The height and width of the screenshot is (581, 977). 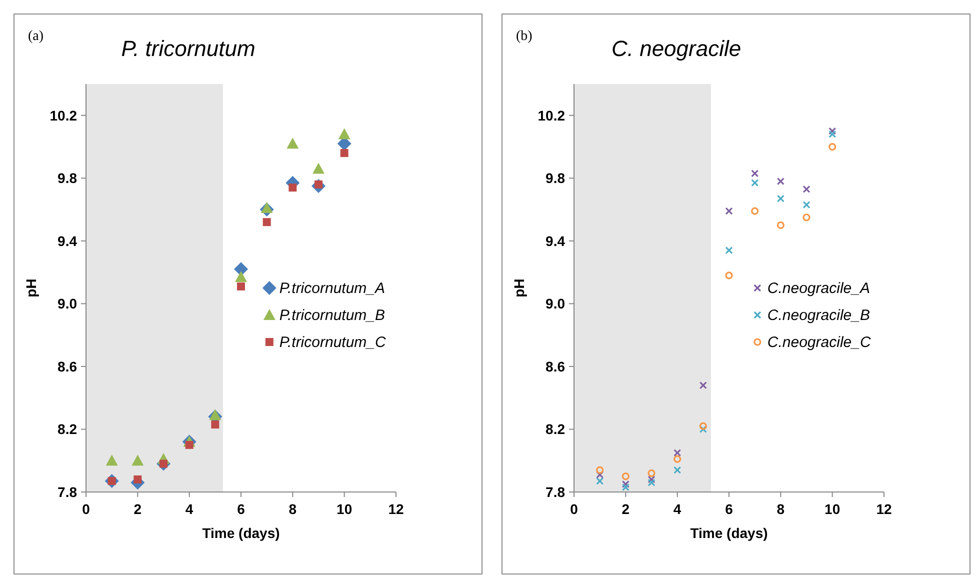 I want to click on text: (b), so click(x=524, y=36).